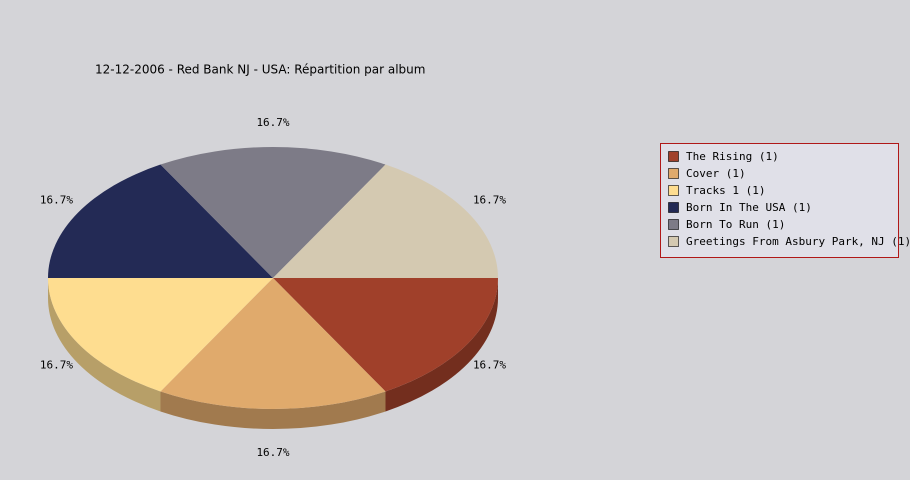 The image size is (910, 480). What do you see at coordinates (732, 156) in the screenshot?
I see `legend-label: The Rising (1)` at bounding box center [732, 156].